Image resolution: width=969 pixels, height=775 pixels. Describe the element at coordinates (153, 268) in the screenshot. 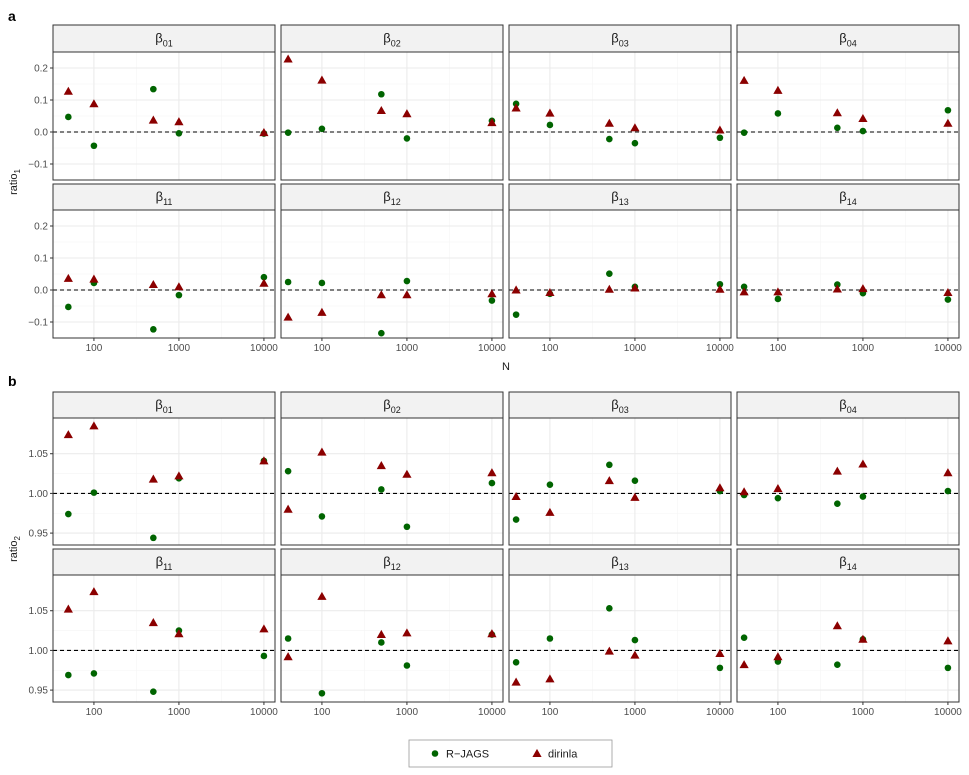

I see `facet-11: β11 −0.1 0.0 0.1 0.2 100 1000 10000` at that location.